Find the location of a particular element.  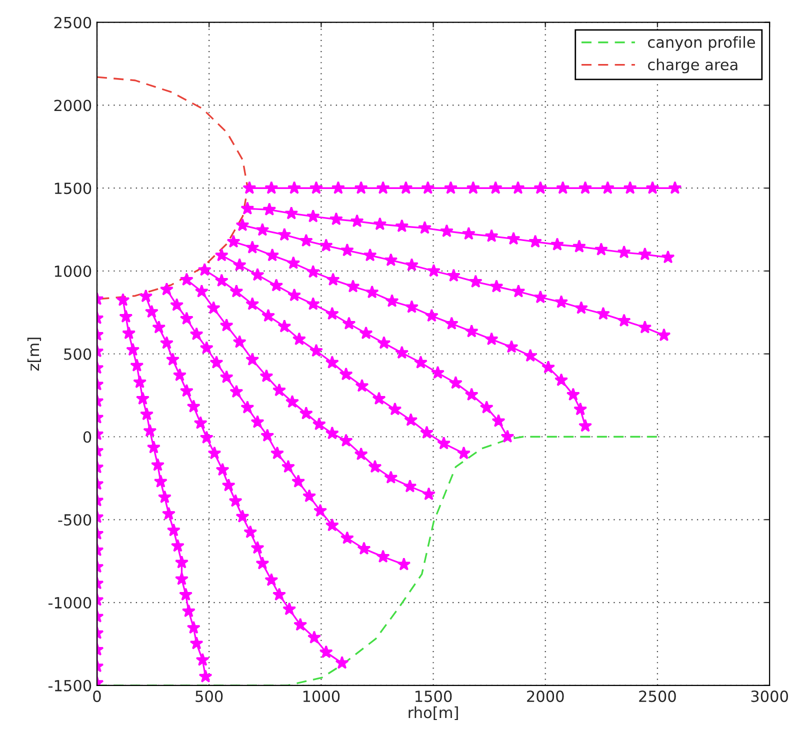

x-tick-label: 2000 is located at coordinates (545, 696).